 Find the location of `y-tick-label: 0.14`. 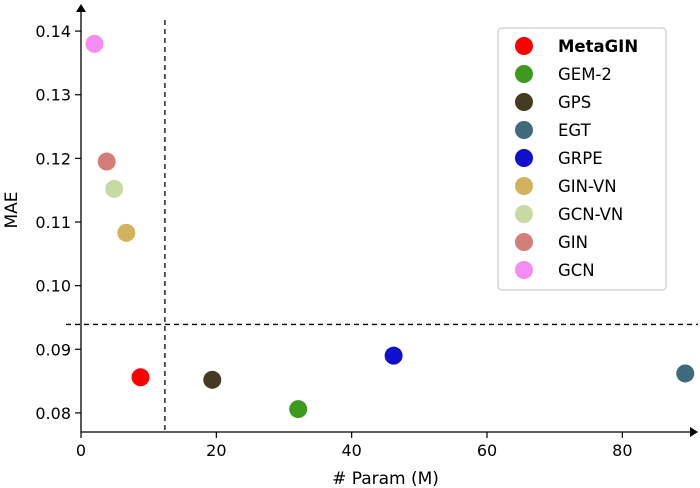

y-tick-label: 0.14 is located at coordinates (53, 31).